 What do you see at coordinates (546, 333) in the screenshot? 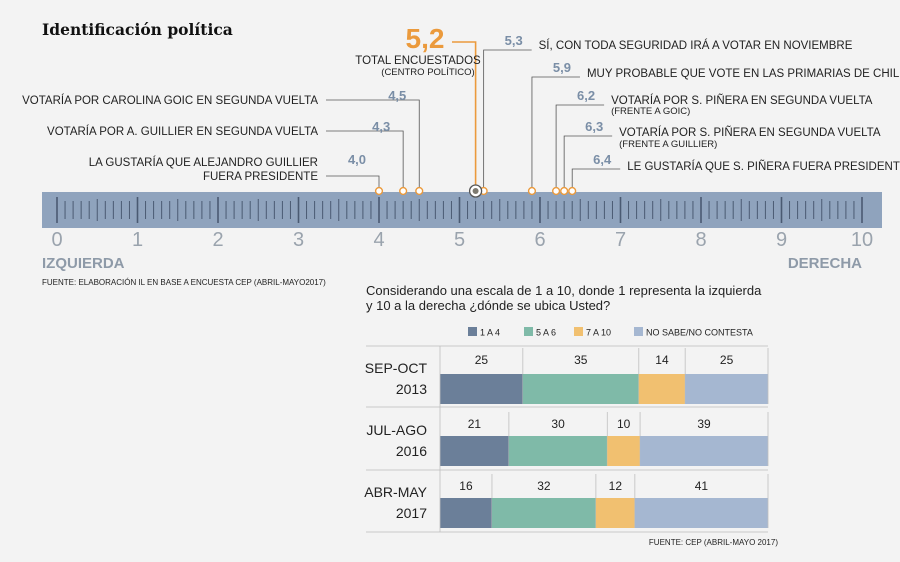
I see `legend-label: 5 A 6` at bounding box center [546, 333].